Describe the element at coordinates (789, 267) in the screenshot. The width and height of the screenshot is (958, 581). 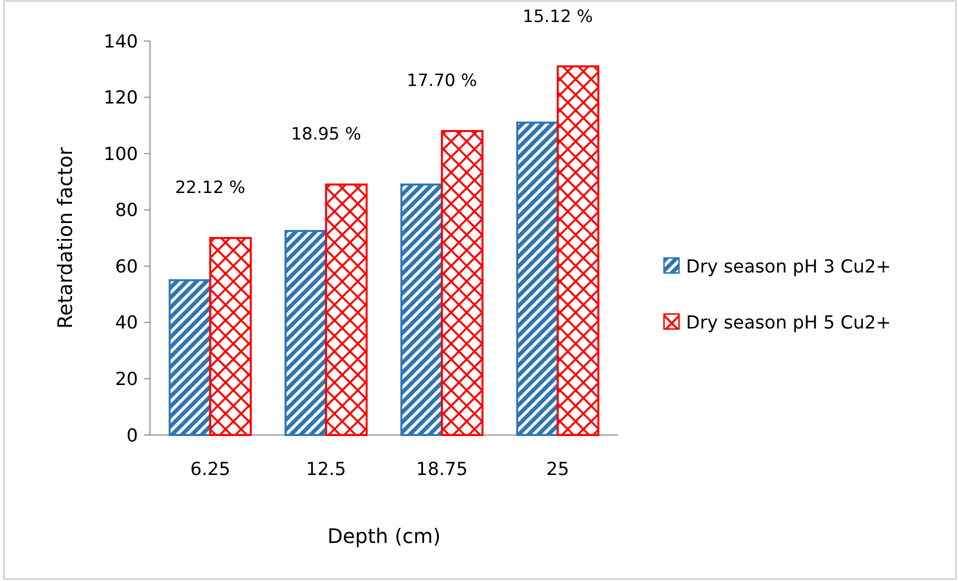
I see `legend-label: Dry season pH 3 Cu2+` at that location.